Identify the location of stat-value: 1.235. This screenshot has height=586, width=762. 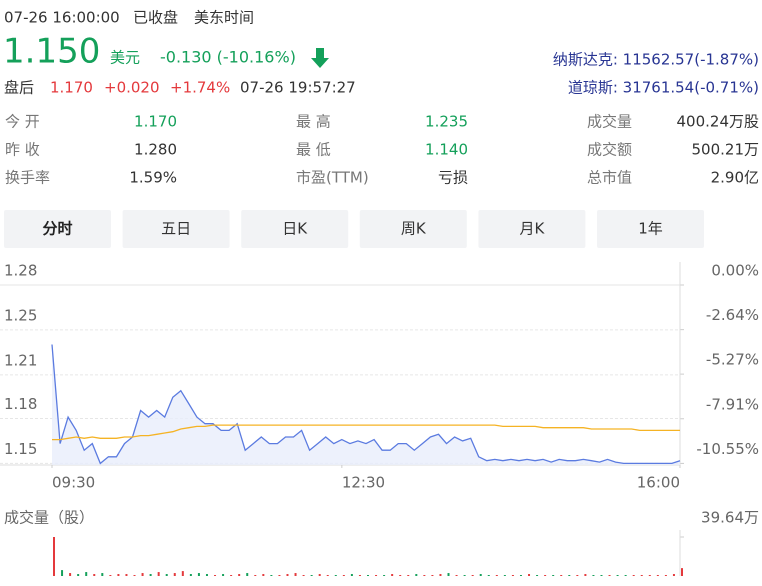
(446, 122).